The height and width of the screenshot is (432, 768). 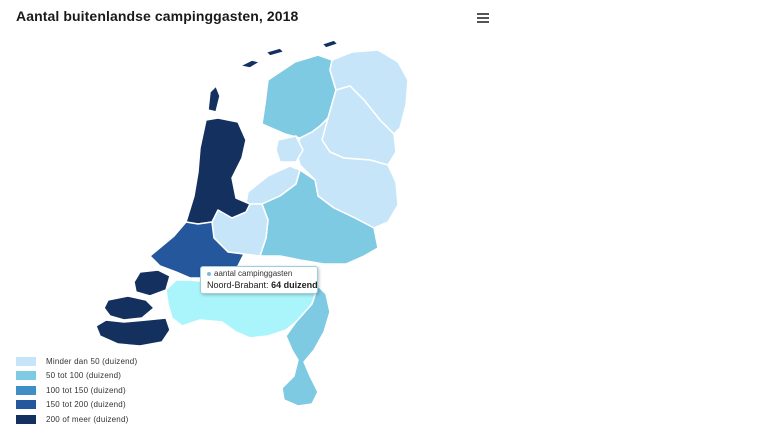 I want to click on legend-item: Minder dan 50 (duizend), so click(x=76, y=361).